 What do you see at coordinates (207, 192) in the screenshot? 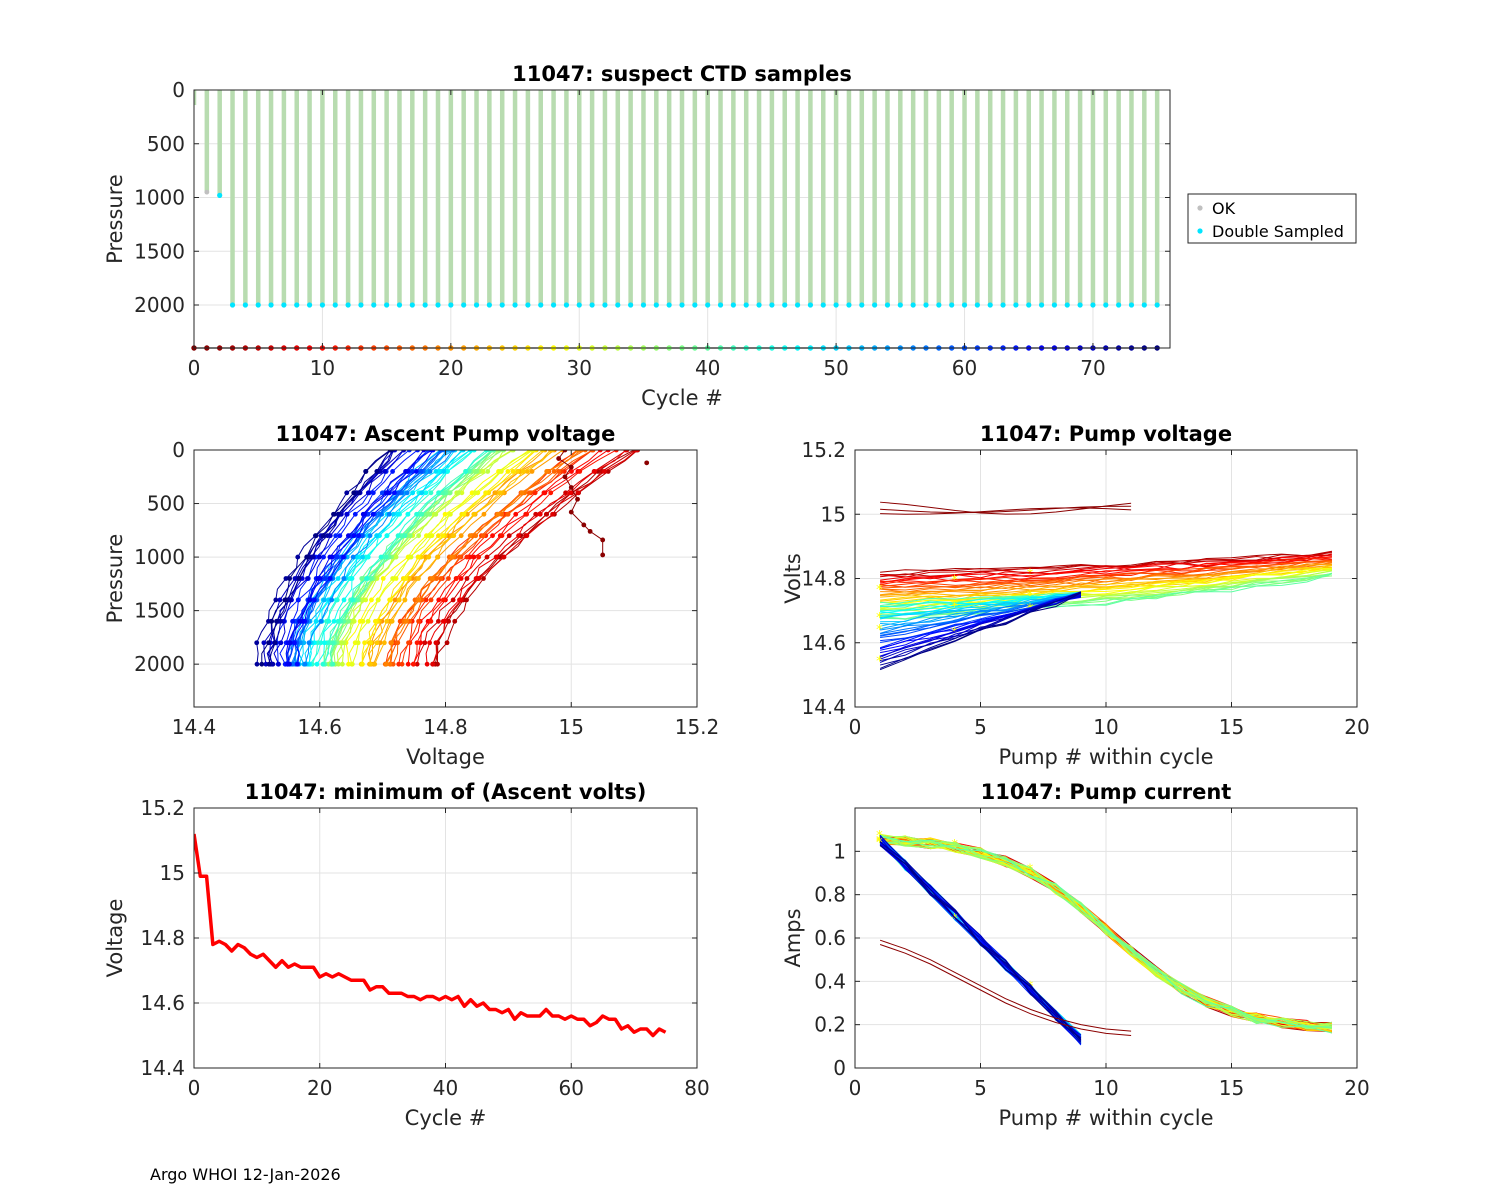
I see `ok-point` at bounding box center [207, 192].